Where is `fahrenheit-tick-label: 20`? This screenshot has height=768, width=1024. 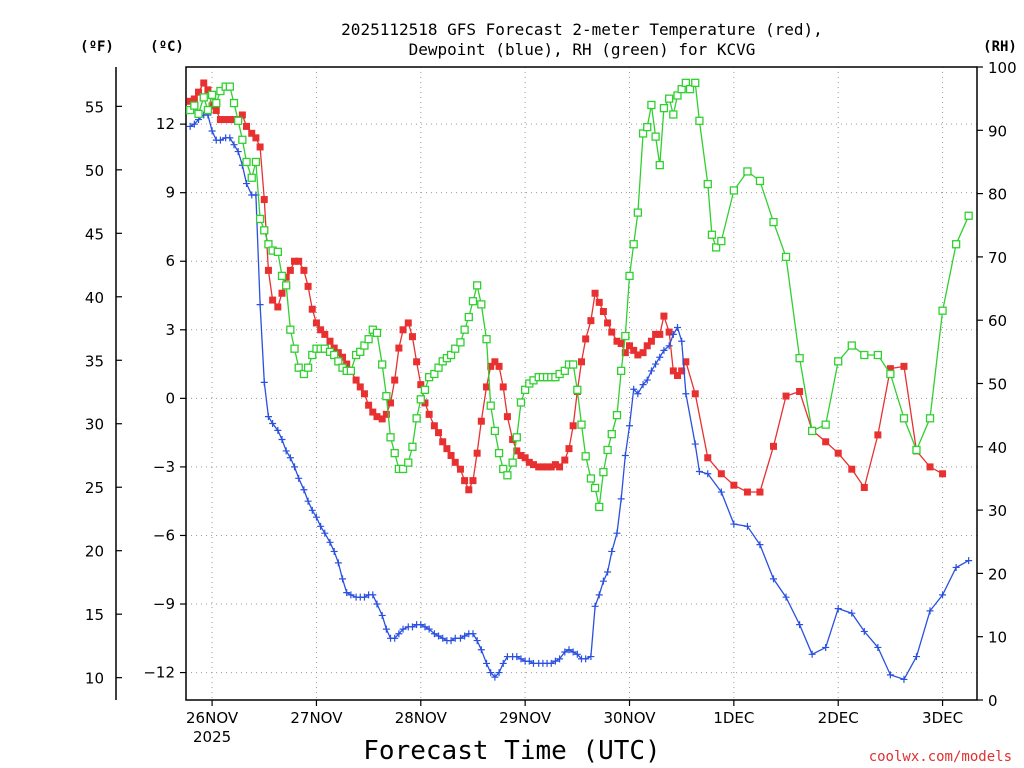 fahrenheit-tick-label: 20 is located at coordinates (94, 552).